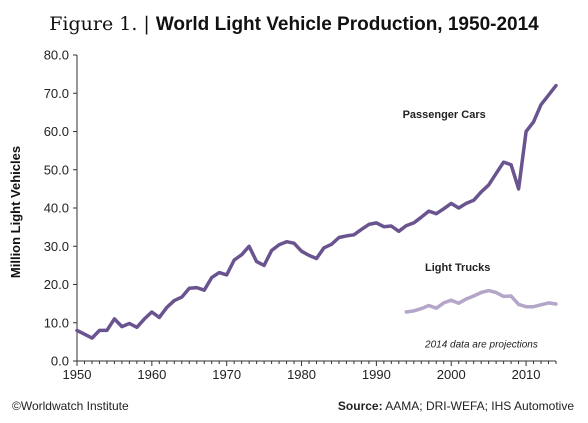 The image size is (588, 423). Describe the element at coordinates (56, 284) in the screenshot. I see `y-tick-label: 20.0` at that location.